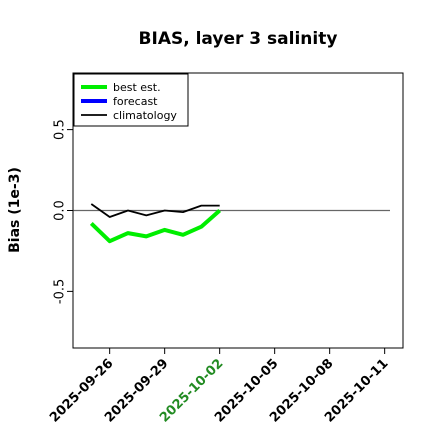 This screenshot has width=440, height=440. Describe the element at coordinates (145, 115) in the screenshot. I see `legend-entry: climatology` at that location.